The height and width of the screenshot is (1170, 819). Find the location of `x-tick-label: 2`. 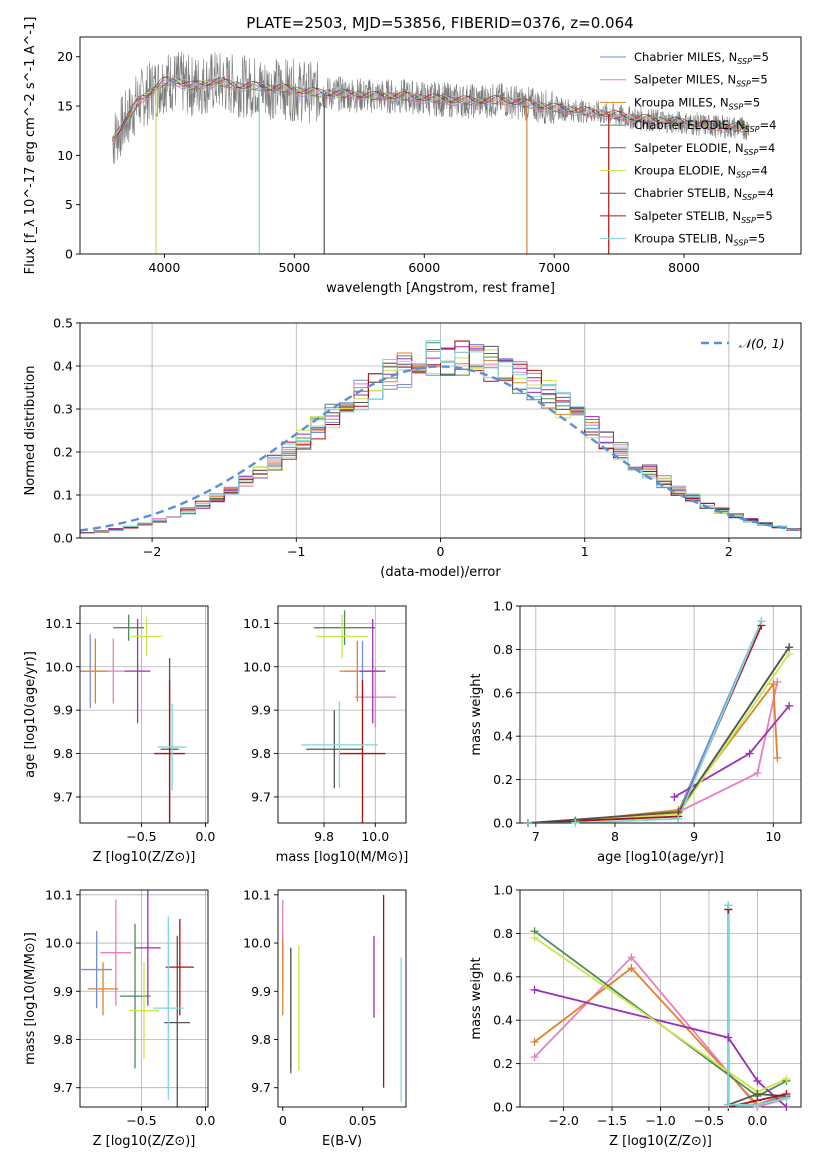

x-tick-label: 2 is located at coordinates (729, 551).